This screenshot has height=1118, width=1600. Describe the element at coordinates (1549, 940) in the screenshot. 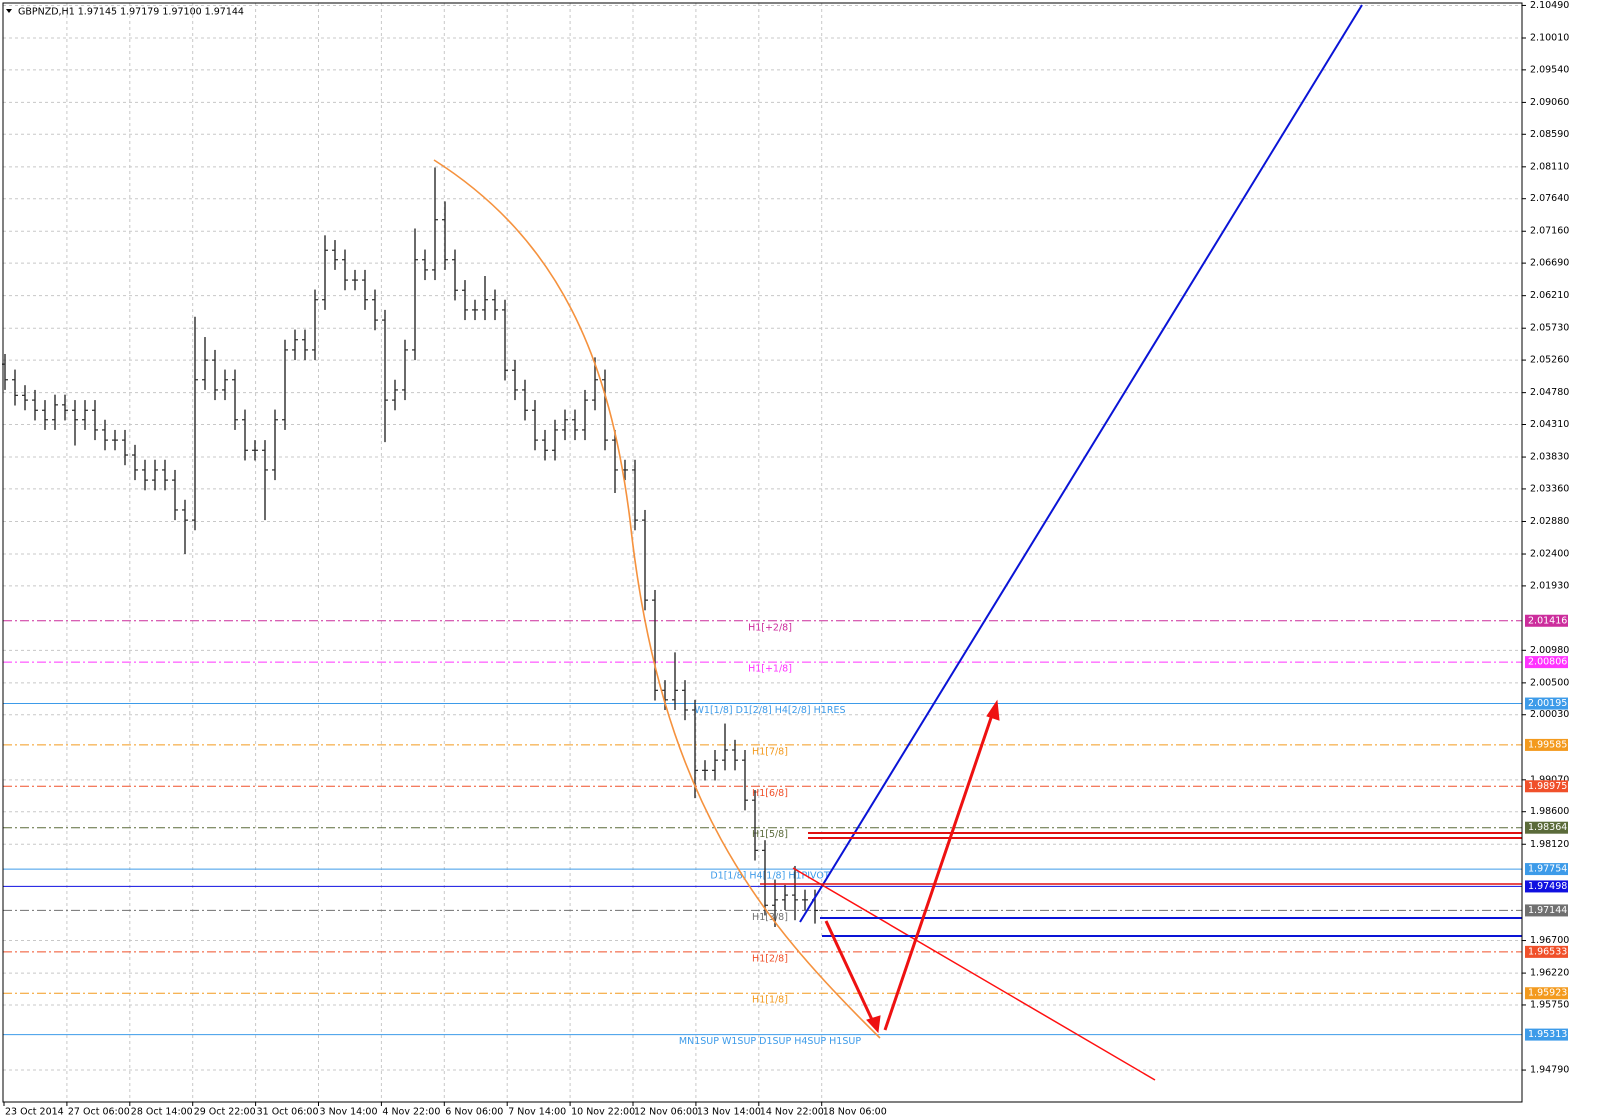

I see `y-tick-label: 1.96700` at that location.